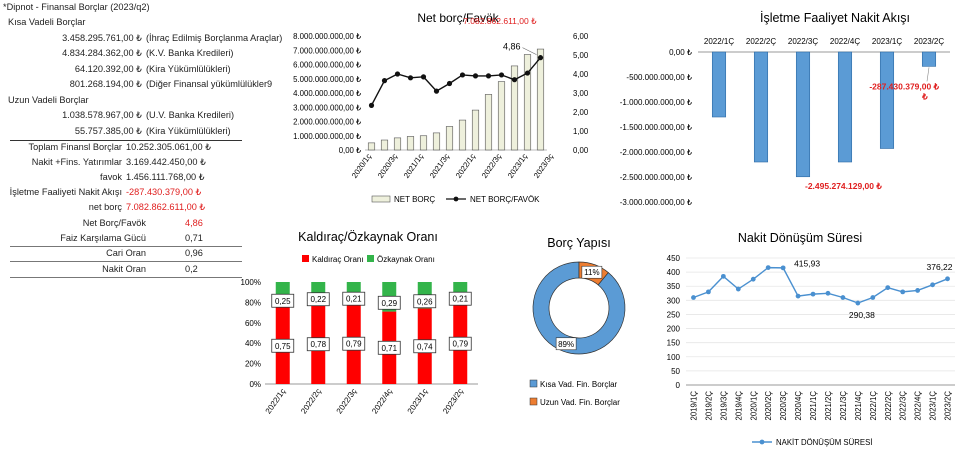  What do you see at coordinates (414, 199) in the screenshot?
I see `legend-label: NET BORÇ` at bounding box center [414, 199].